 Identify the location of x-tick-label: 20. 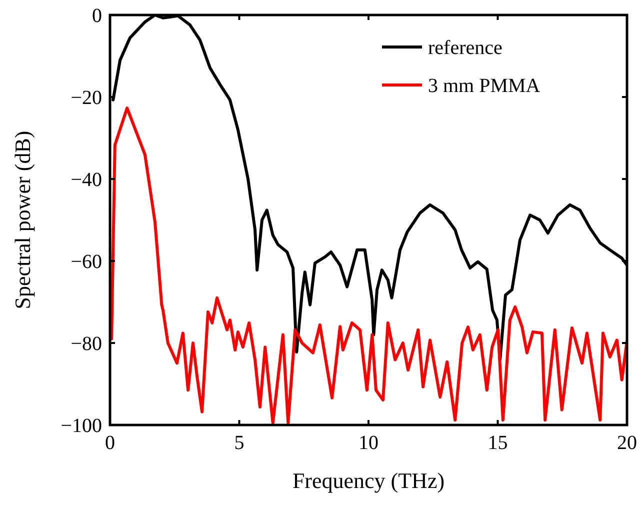
(627, 443).